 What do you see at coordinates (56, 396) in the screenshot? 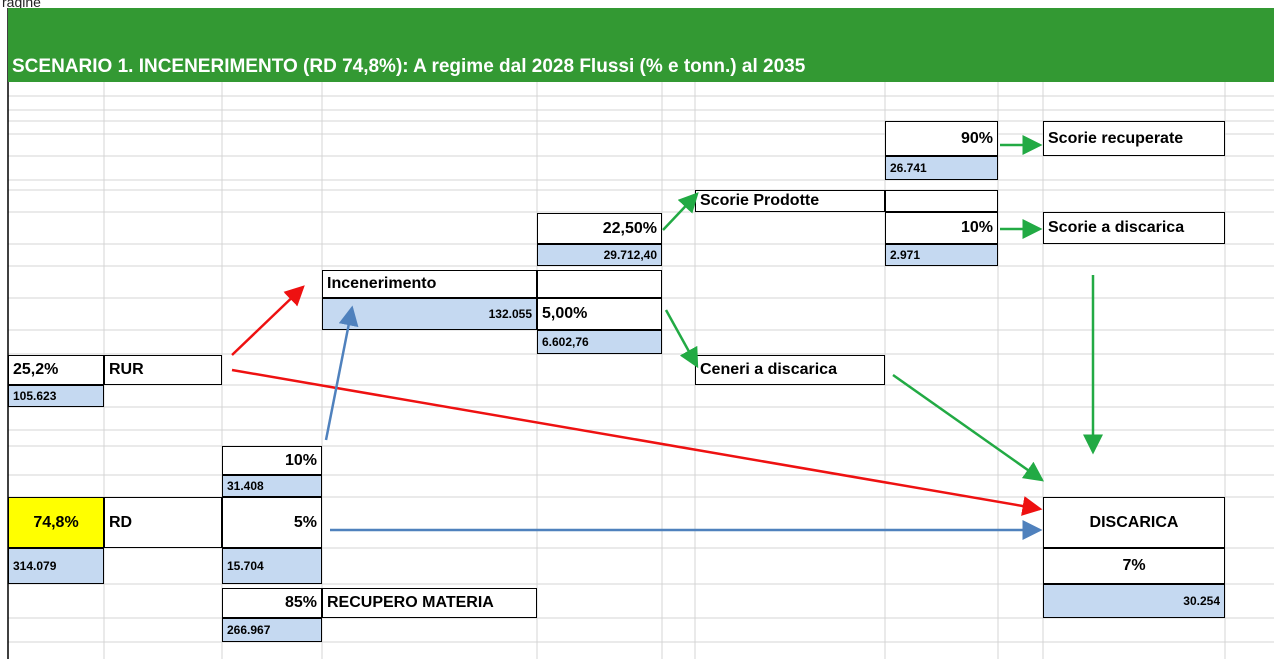
I see `cell: 105.623` at bounding box center [56, 396].